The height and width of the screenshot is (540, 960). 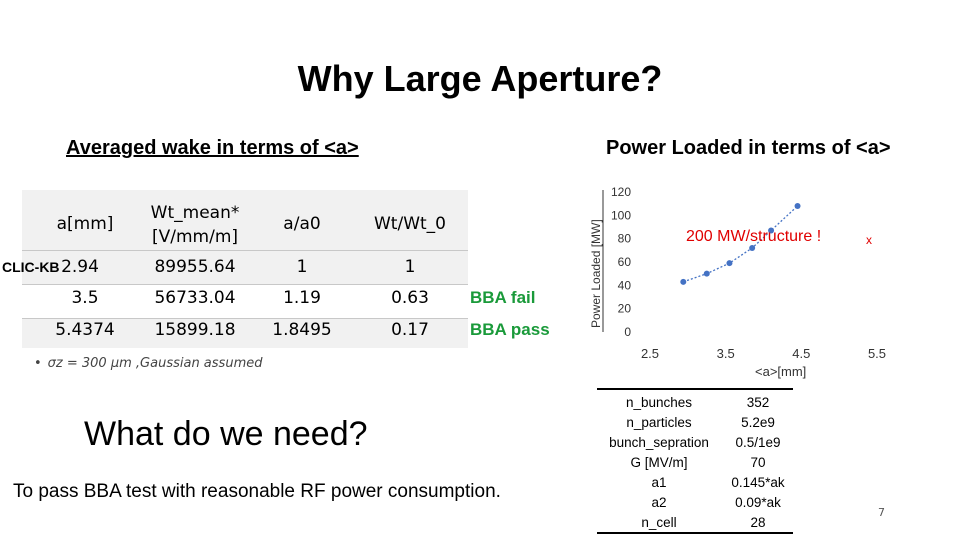 What do you see at coordinates (625, 262) in the screenshot?
I see `y-tick-label: 60` at bounding box center [625, 262].